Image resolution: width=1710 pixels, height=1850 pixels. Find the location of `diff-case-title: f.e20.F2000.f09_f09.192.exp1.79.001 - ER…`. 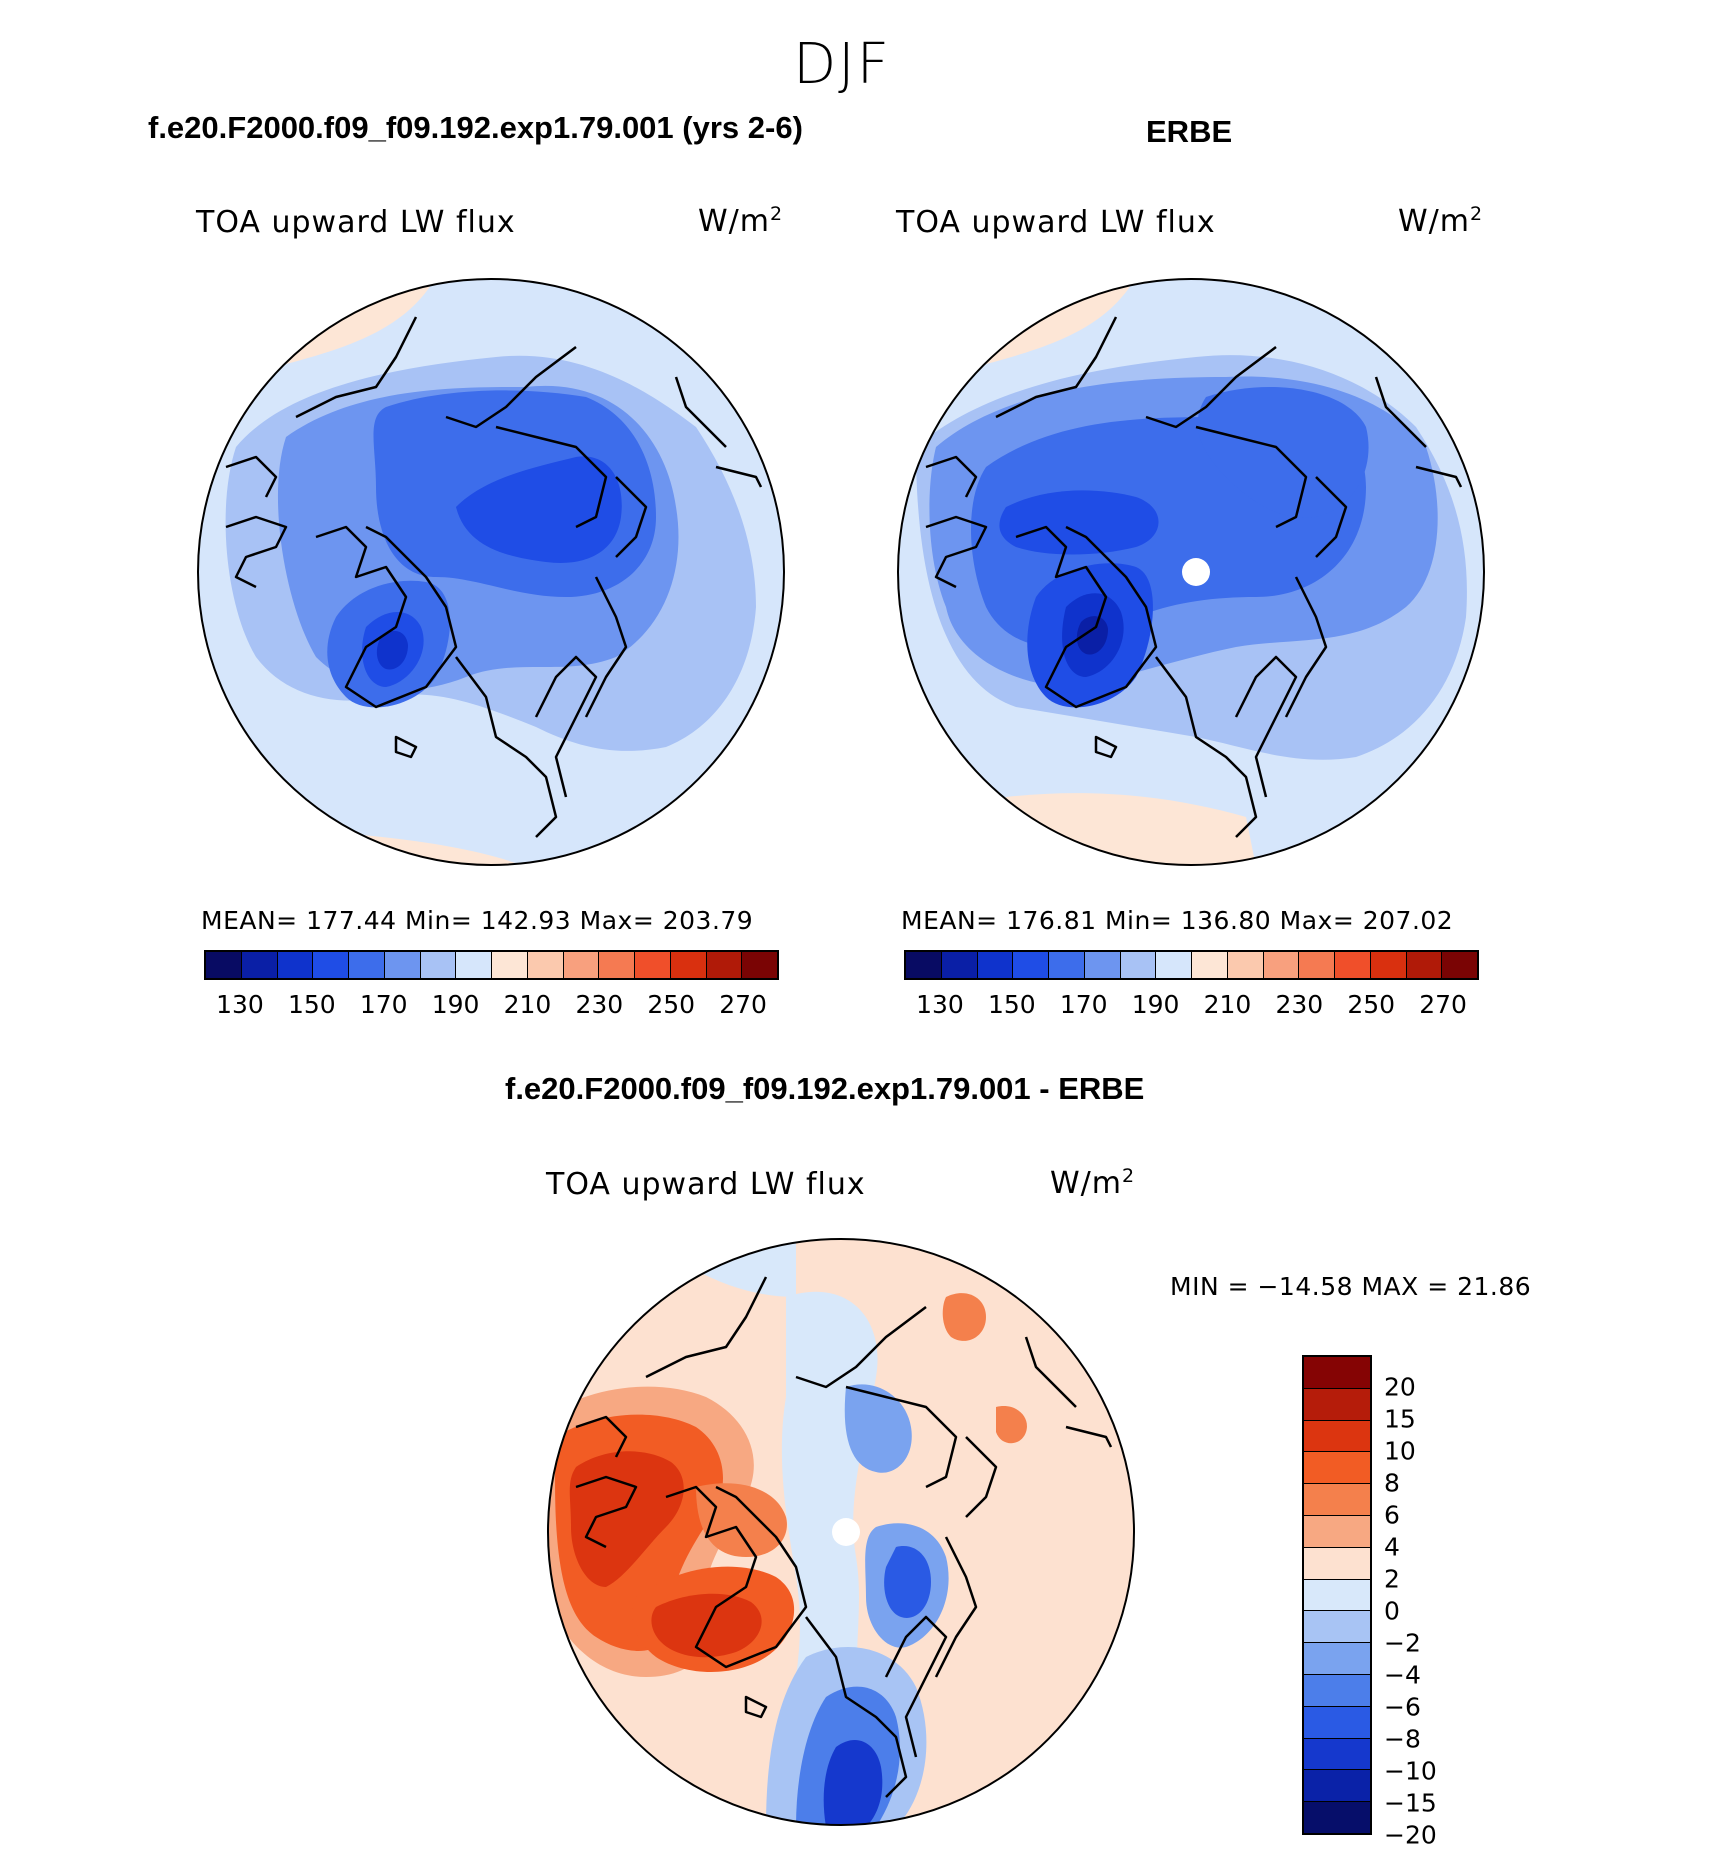

diff-case-title: f.e20.F2000.f09_f09.192.exp1.79.001 - ER… is located at coordinates (825, 1088).